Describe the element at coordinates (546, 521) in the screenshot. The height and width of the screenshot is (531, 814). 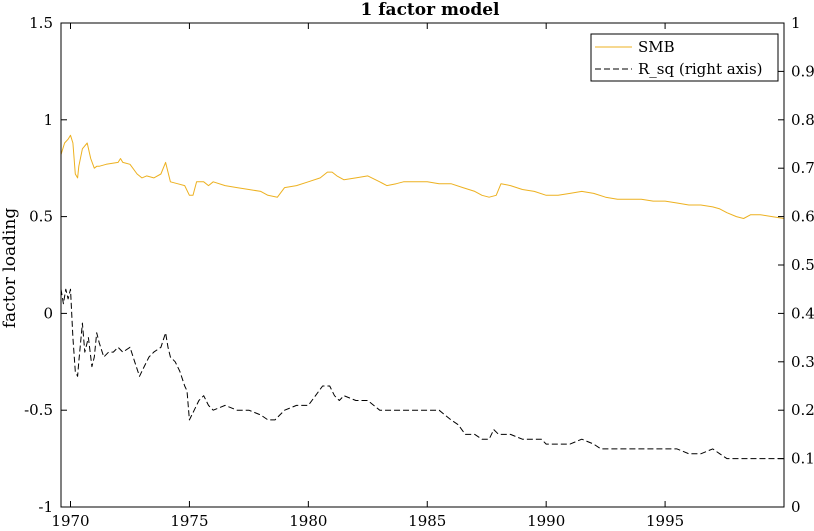
I see `x-tick-label: 1990` at that location.